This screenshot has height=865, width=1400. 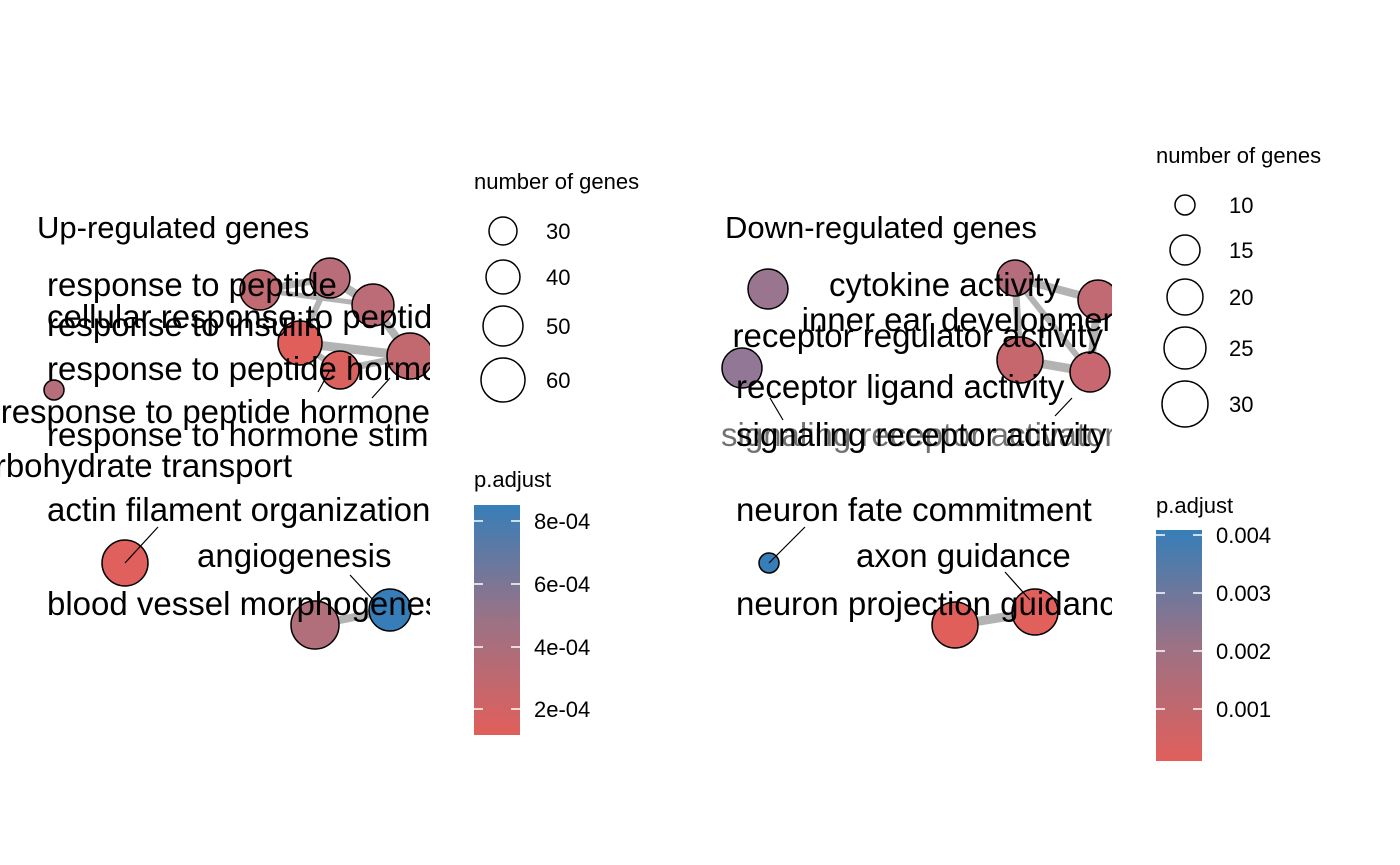 I want to click on color-legend: p.adjust 2e-04 4e-04 6e-04 8e-04, so click(x=532, y=601).